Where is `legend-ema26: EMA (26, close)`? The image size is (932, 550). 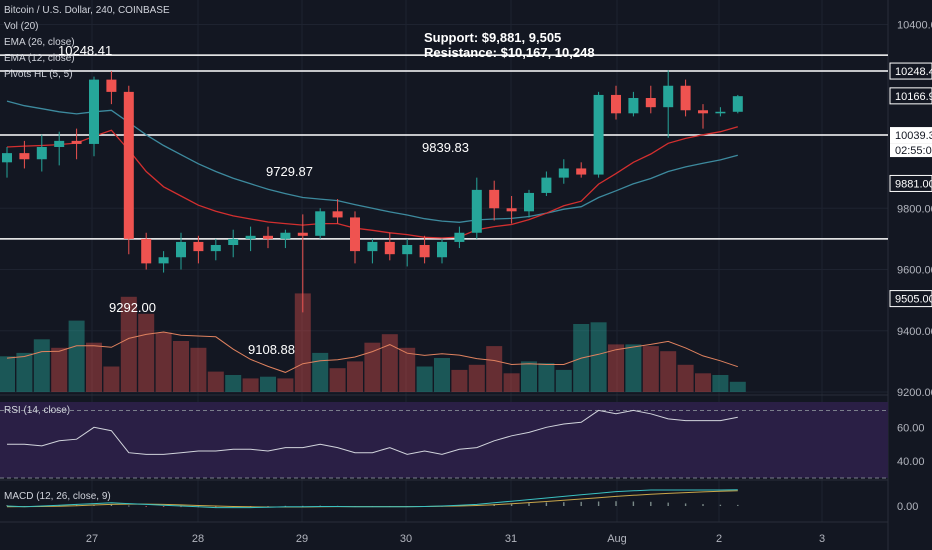
legend-ema26: EMA (26, close) is located at coordinates (39, 42).